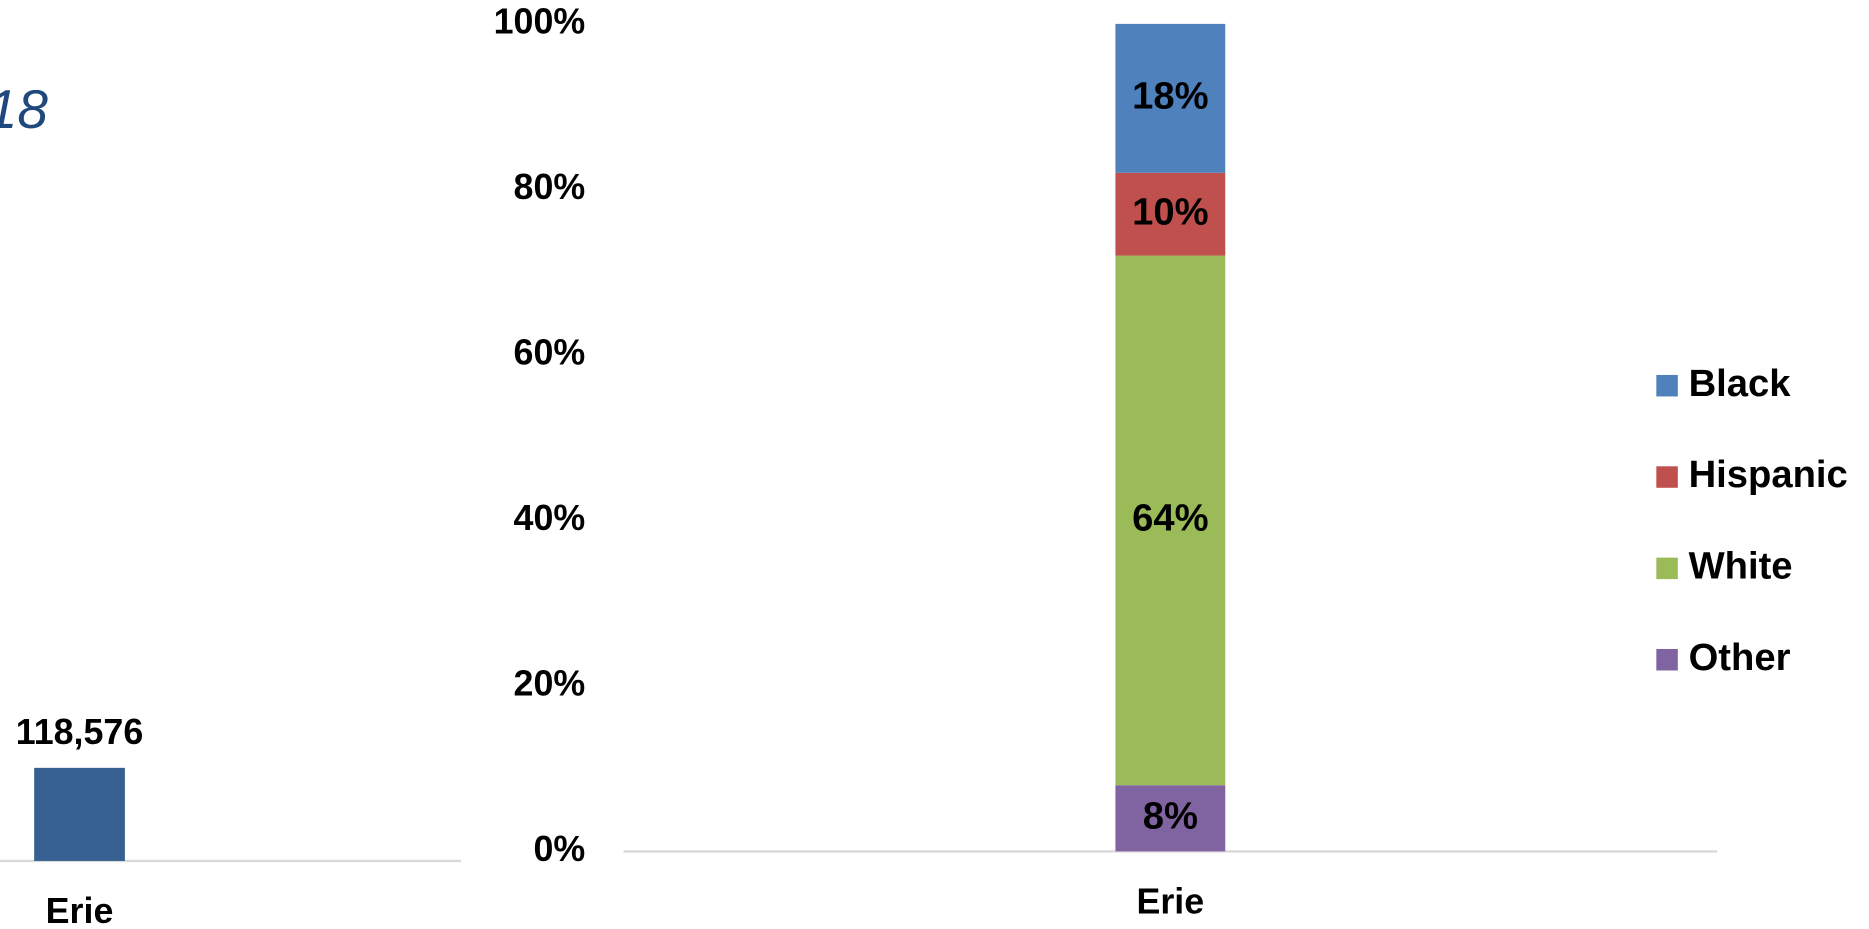 This screenshot has height=929, width=1869. What do you see at coordinates (550, 187) in the screenshot?
I see `y-tick-label: 80%` at bounding box center [550, 187].